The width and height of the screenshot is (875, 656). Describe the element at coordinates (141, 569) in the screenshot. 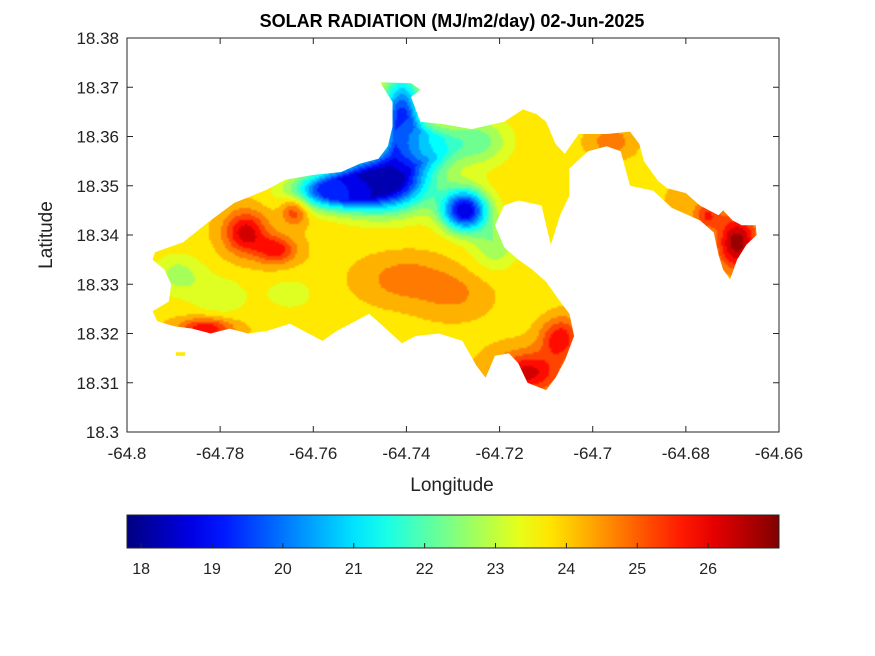

I see `colorbar-tick-label: 18` at that location.